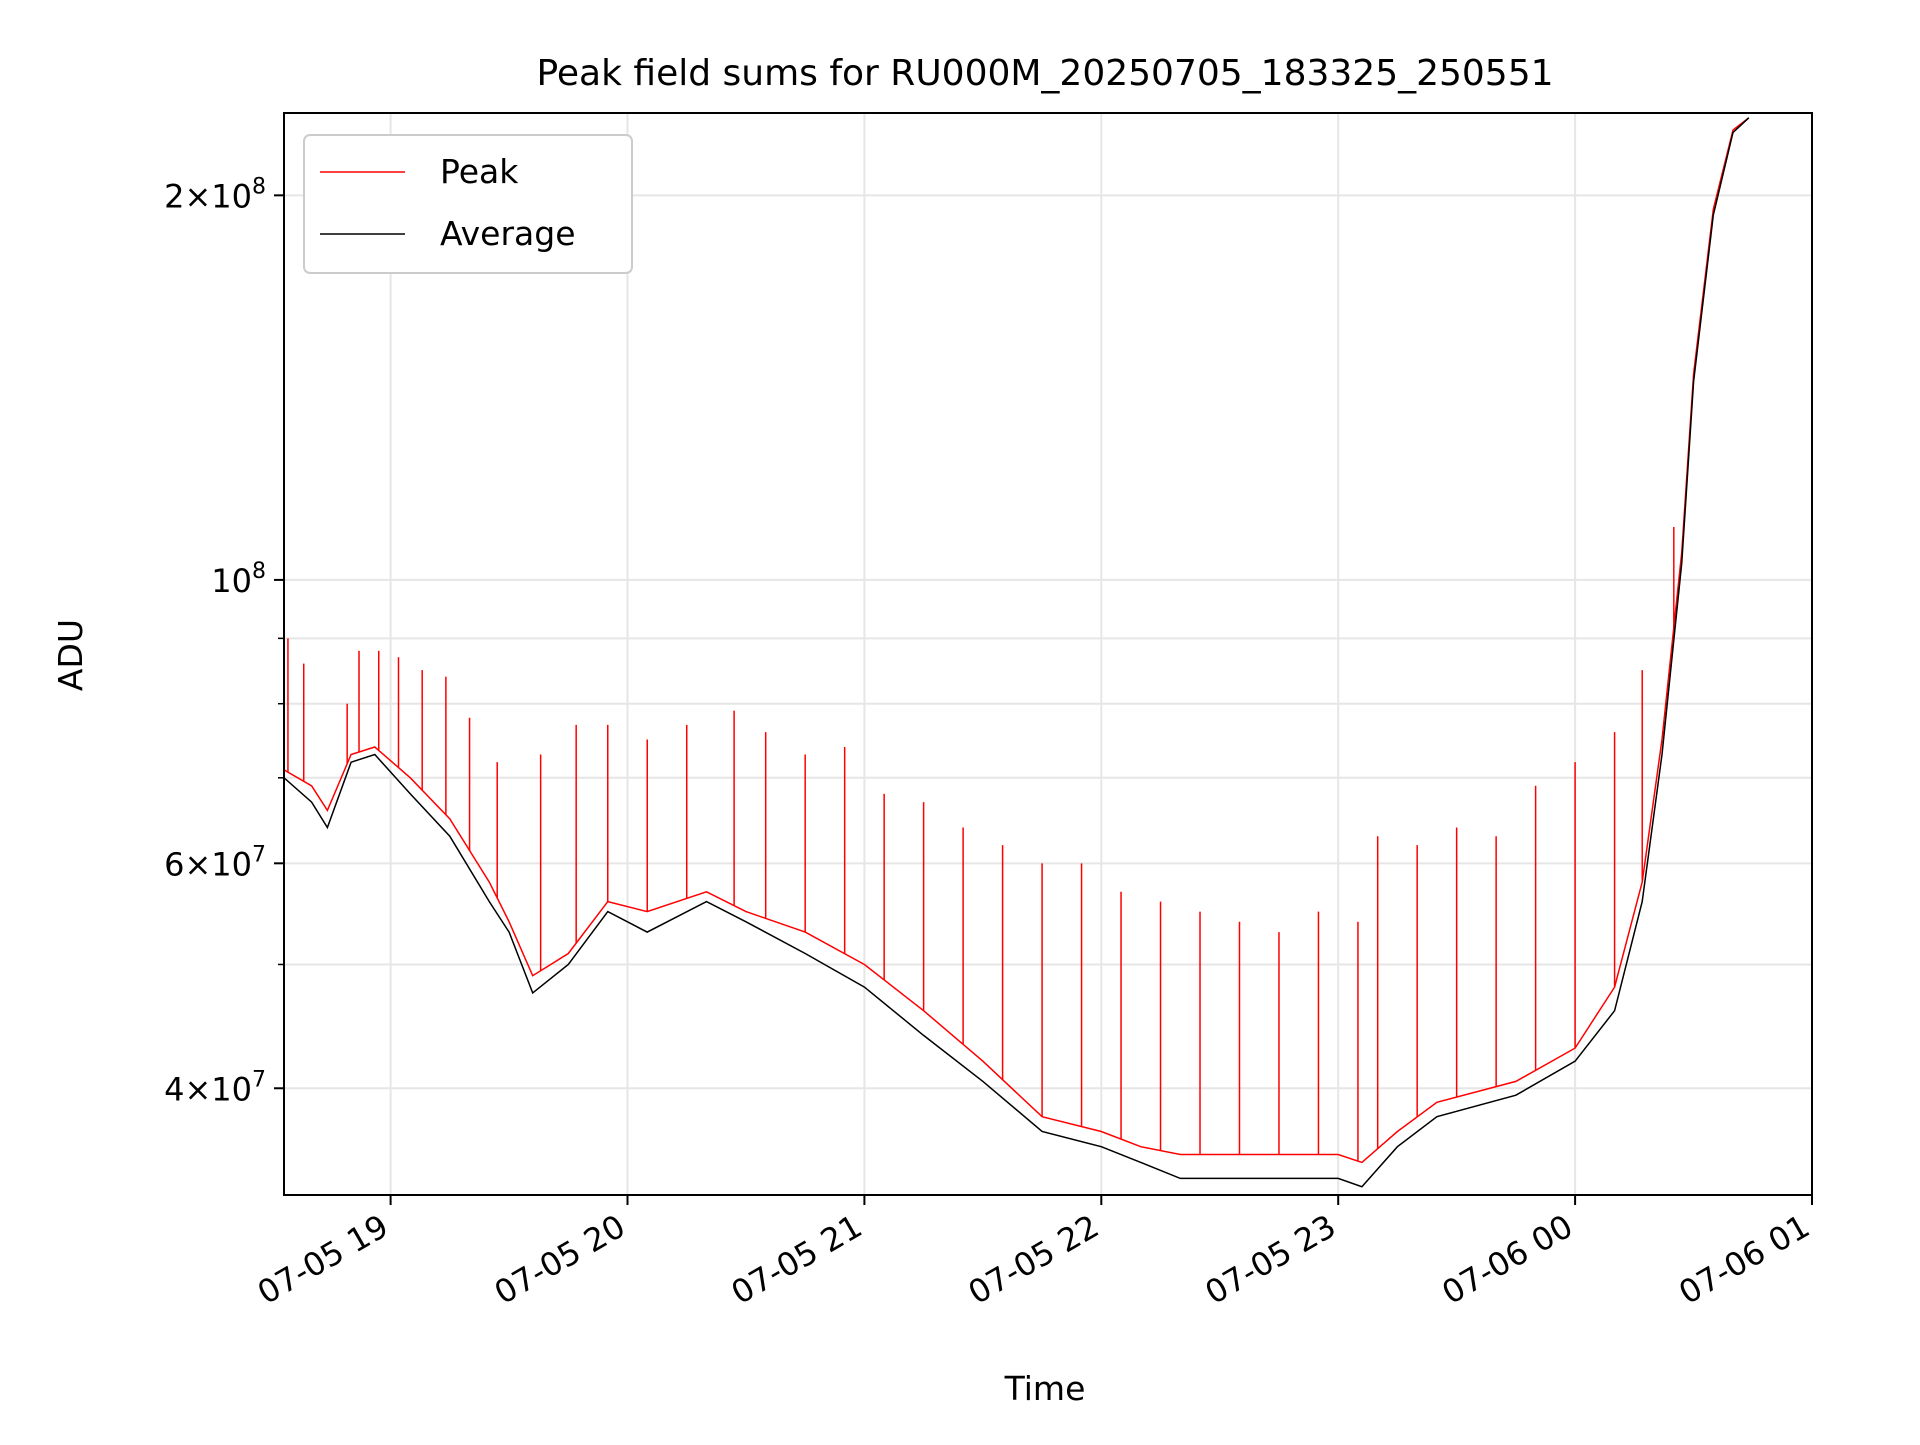 Image resolution: width=1920 pixels, height=1445 pixels. I want to click on y-tick-label: 4×107, so click(215, 1087).